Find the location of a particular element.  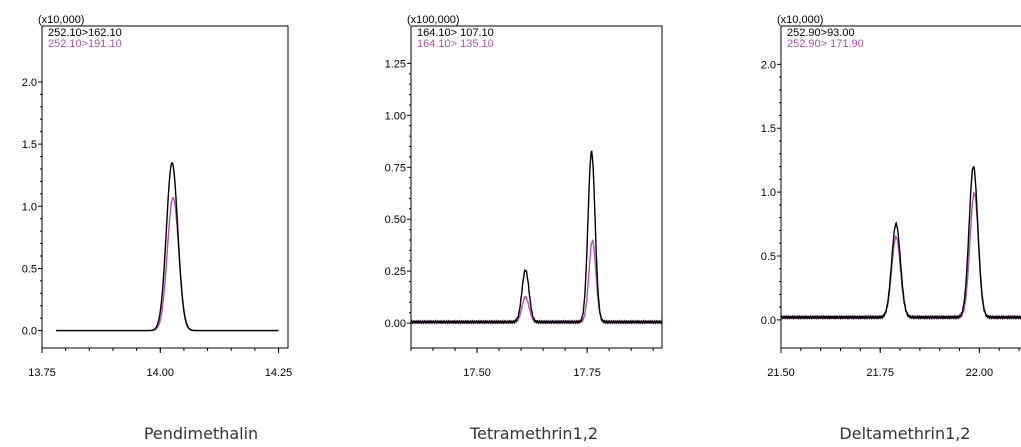

legend-entry-2: 164.10> 135.10 is located at coordinates (455, 44).